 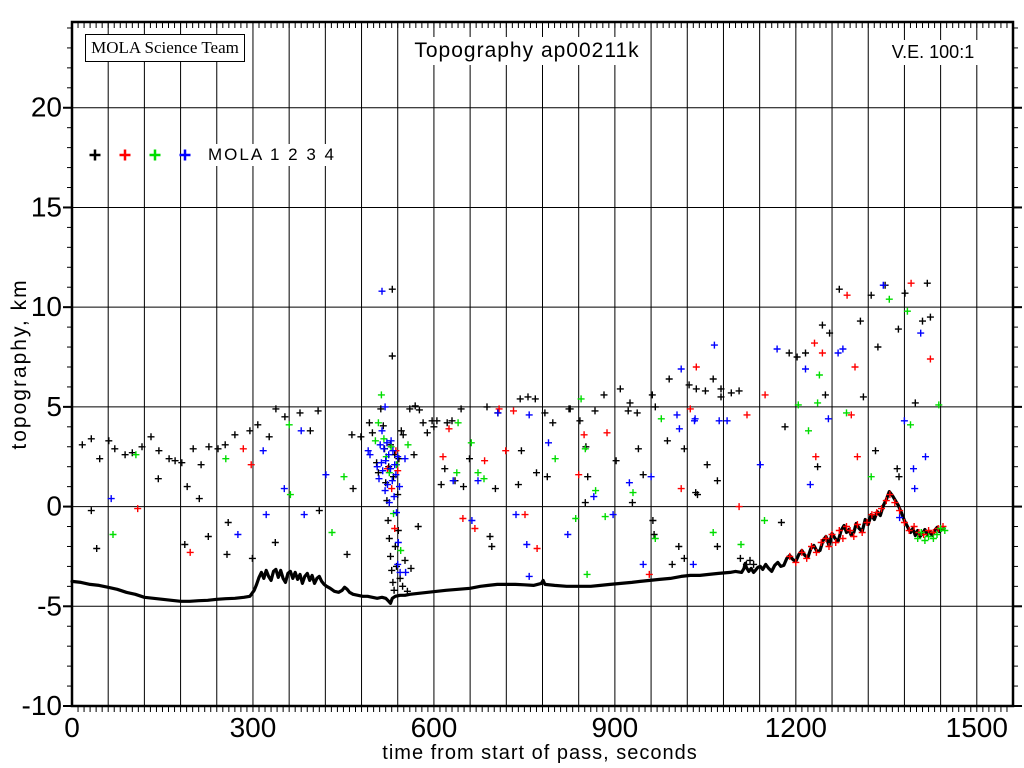 I want to click on ground-track-line, so click(x=508, y=547).